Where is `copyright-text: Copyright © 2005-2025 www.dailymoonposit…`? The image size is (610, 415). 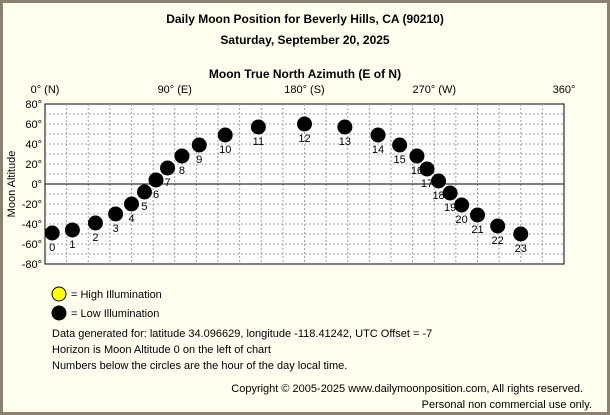 copyright-text: Copyright © 2005-2025 www.dailymoonposit… is located at coordinates (407, 389).